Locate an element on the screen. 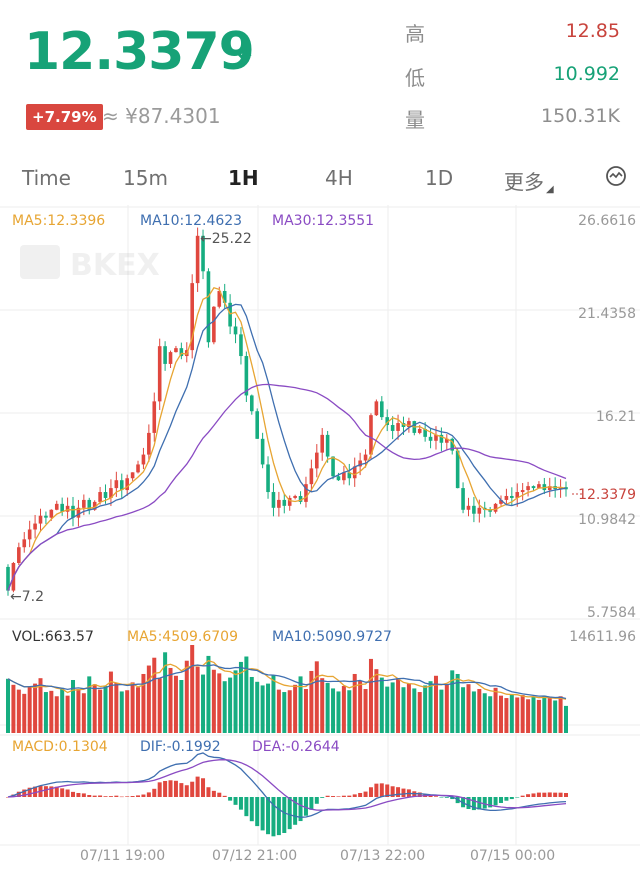  tab-1h: 1H is located at coordinates (243, 178).